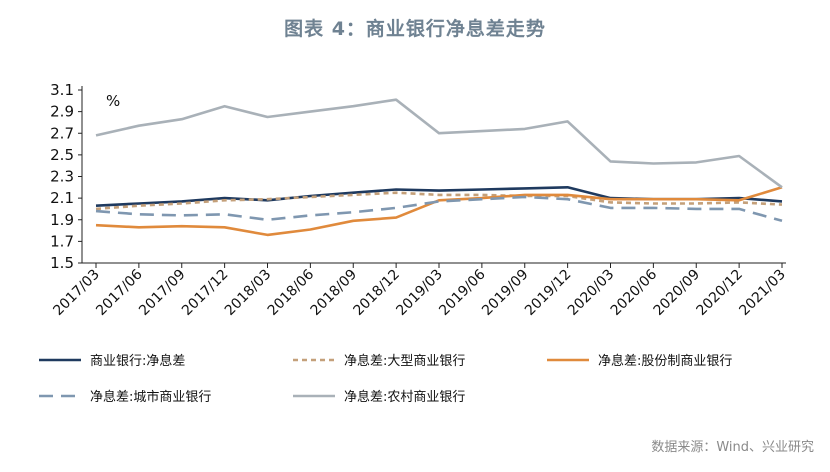 The height and width of the screenshot is (472, 830). What do you see at coordinates (405, 361) in the screenshot?
I see `legend-label: 净息差:大型商业银行` at bounding box center [405, 361].